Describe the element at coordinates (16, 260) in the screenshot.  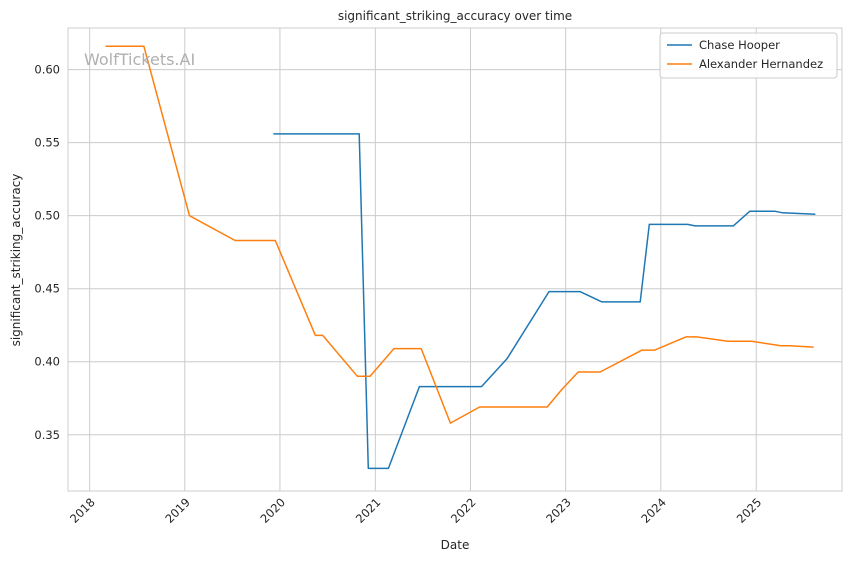
I see `y-axis-title: significant_striking_accuracy` at that location.